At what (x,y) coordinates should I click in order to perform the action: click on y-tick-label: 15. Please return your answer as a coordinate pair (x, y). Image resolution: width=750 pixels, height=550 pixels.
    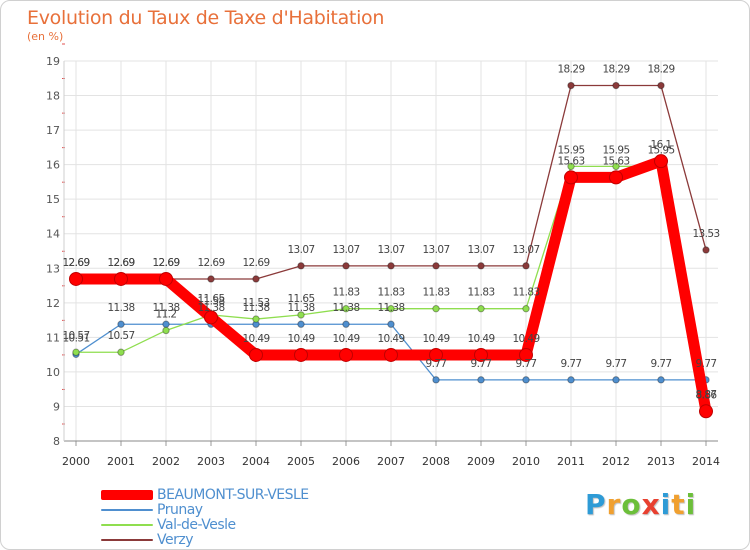
    Looking at the image, I should click on (53, 199).